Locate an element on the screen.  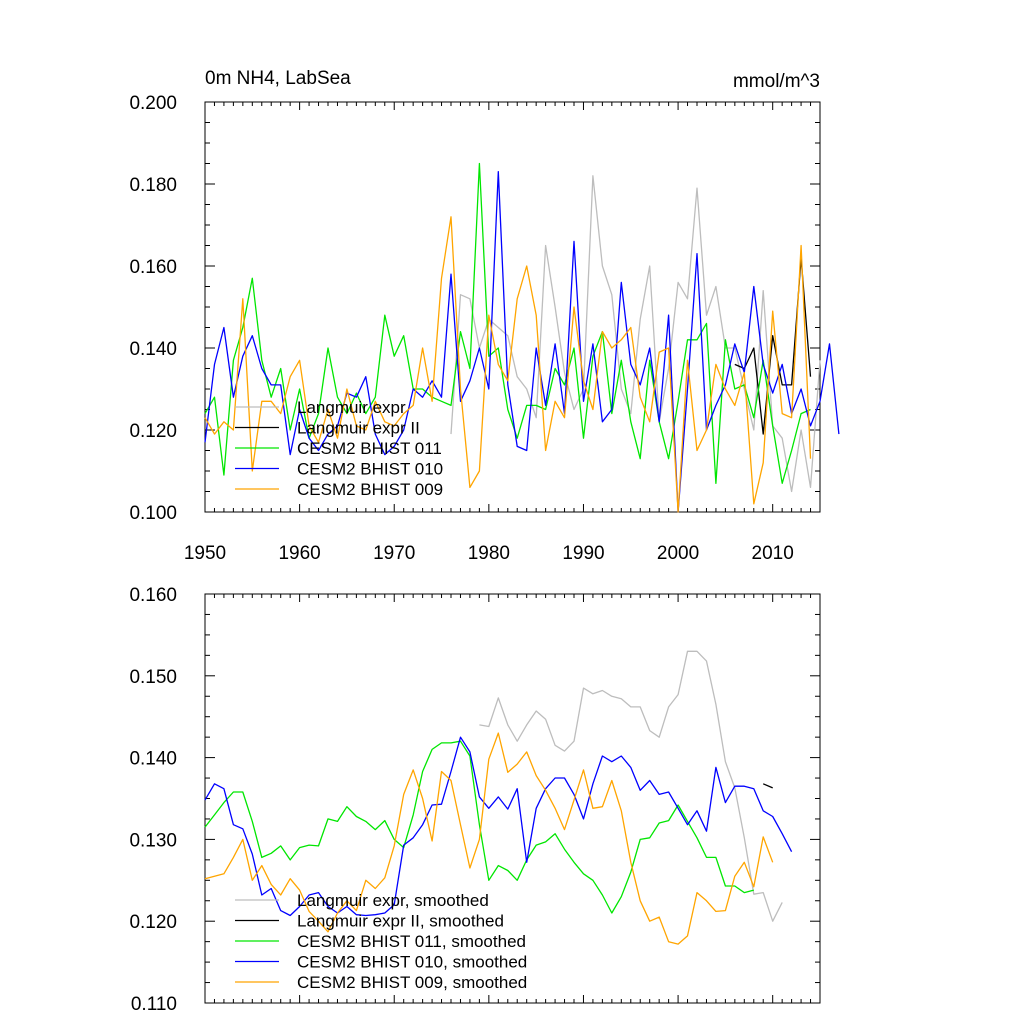
y-tick-label: 0.150 is located at coordinates (153, 677).